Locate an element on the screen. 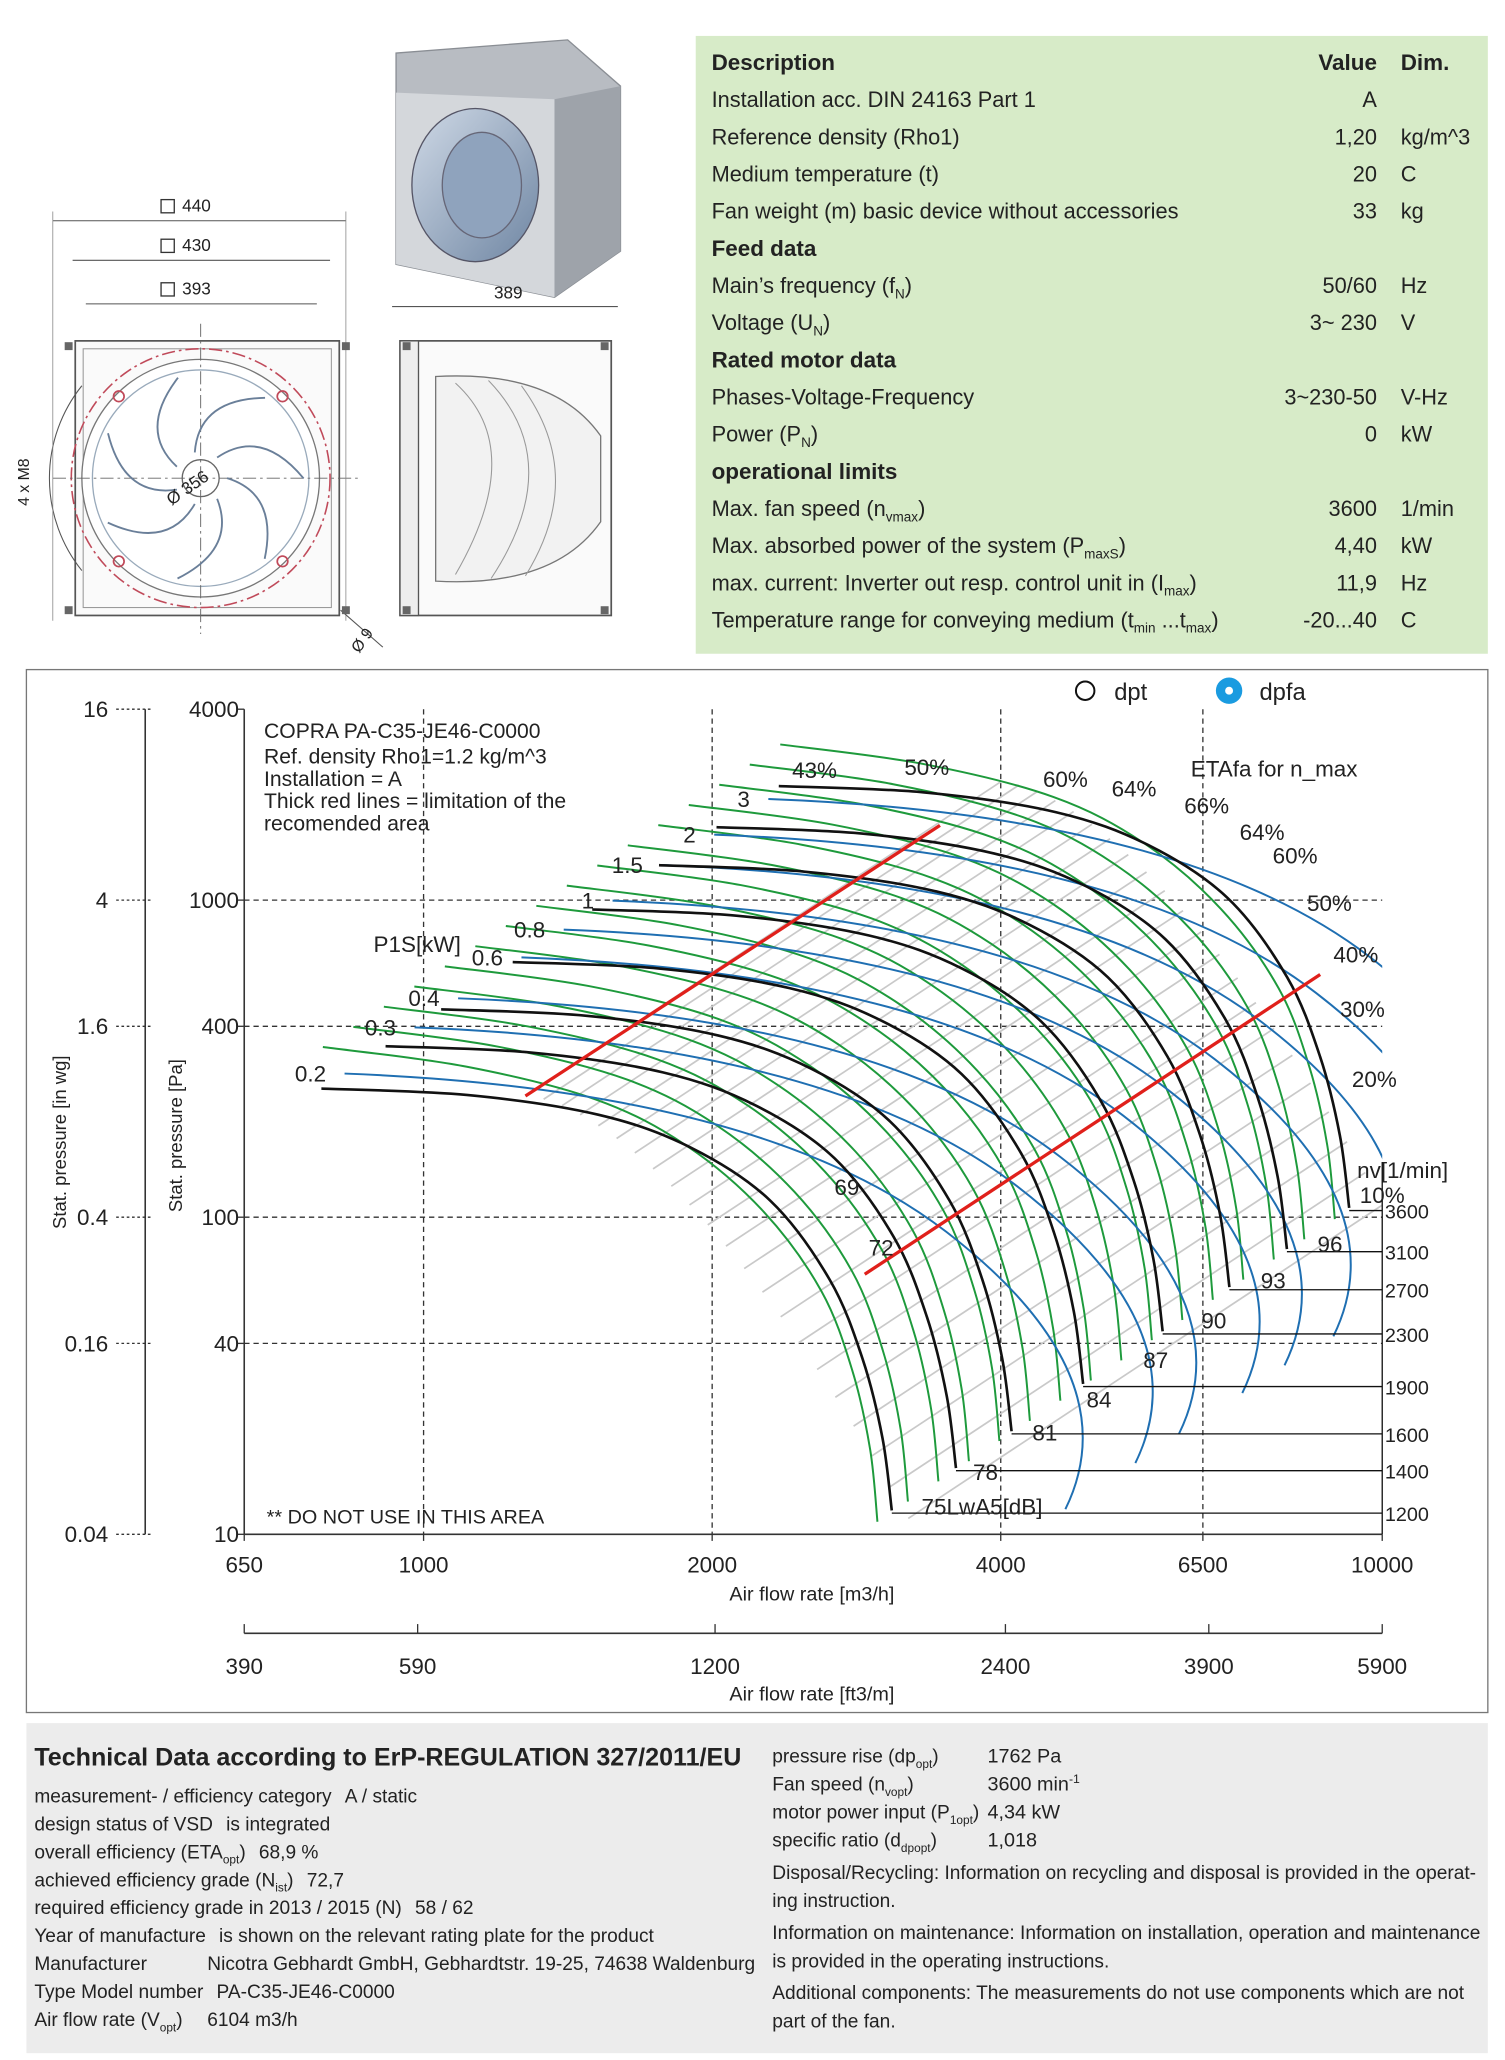 The width and height of the screenshot is (1505, 2060). spec-dim: V-Hz is located at coordinates (1424, 397).